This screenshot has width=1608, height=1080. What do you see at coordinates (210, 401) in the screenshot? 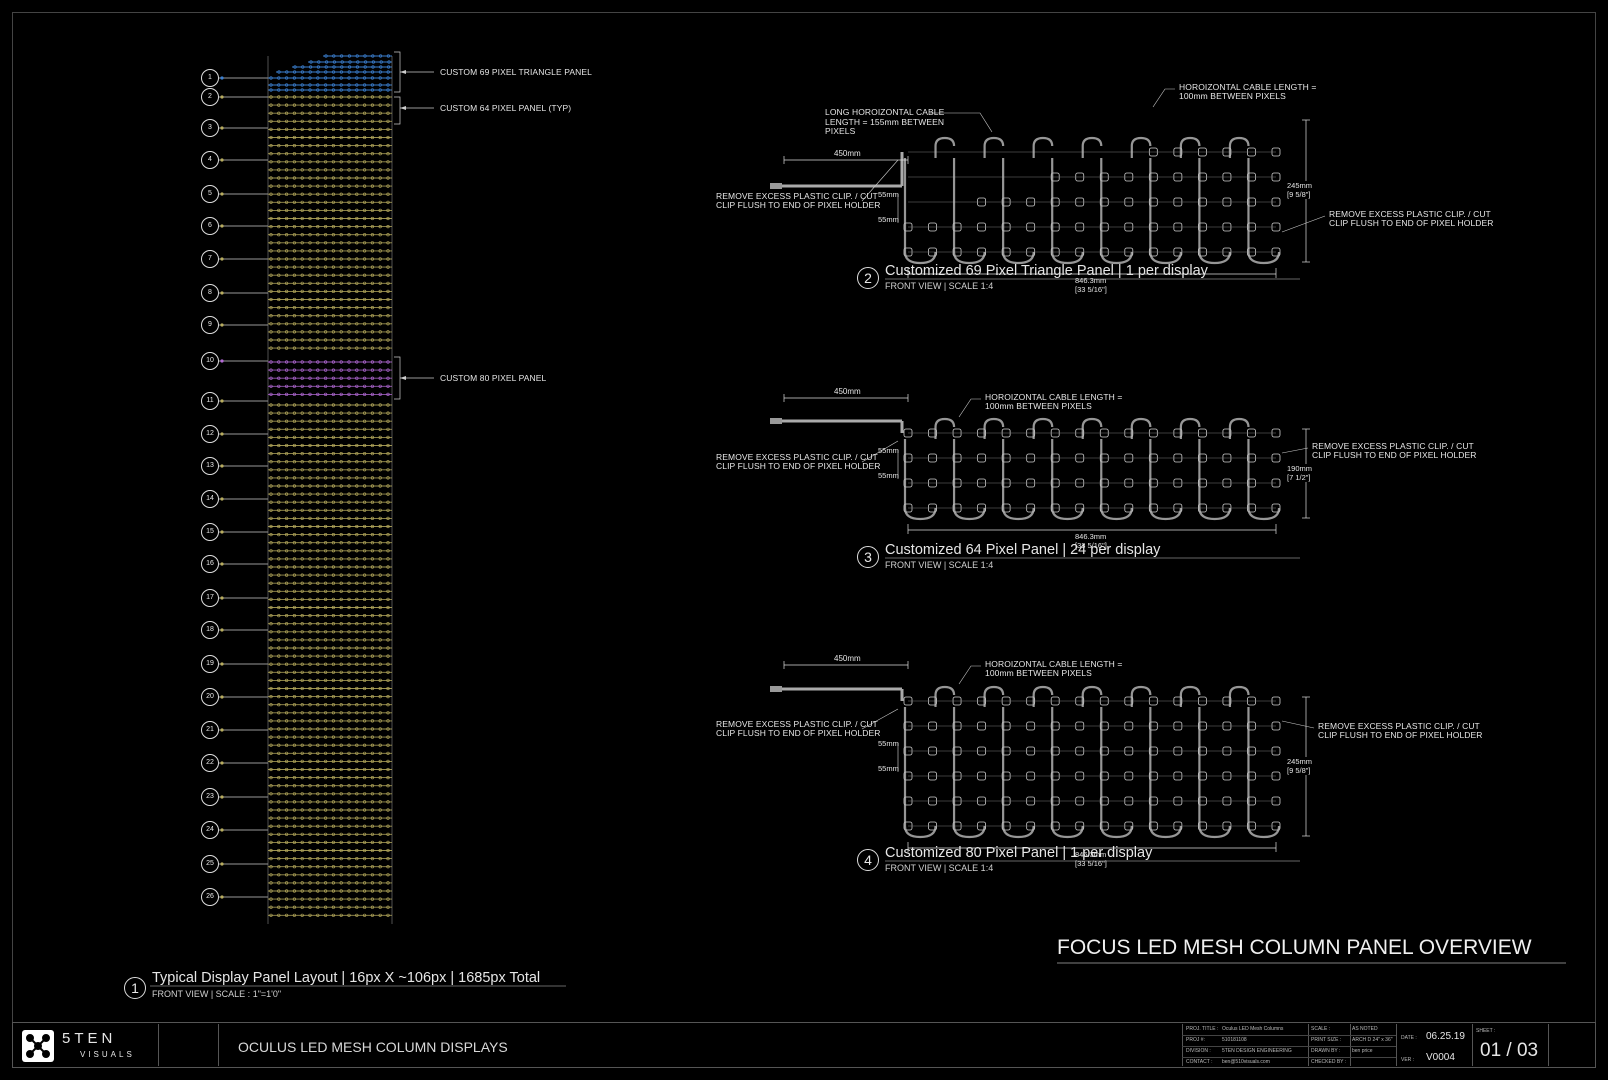
I see `row-label: 11` at bounding box center [210, 401].